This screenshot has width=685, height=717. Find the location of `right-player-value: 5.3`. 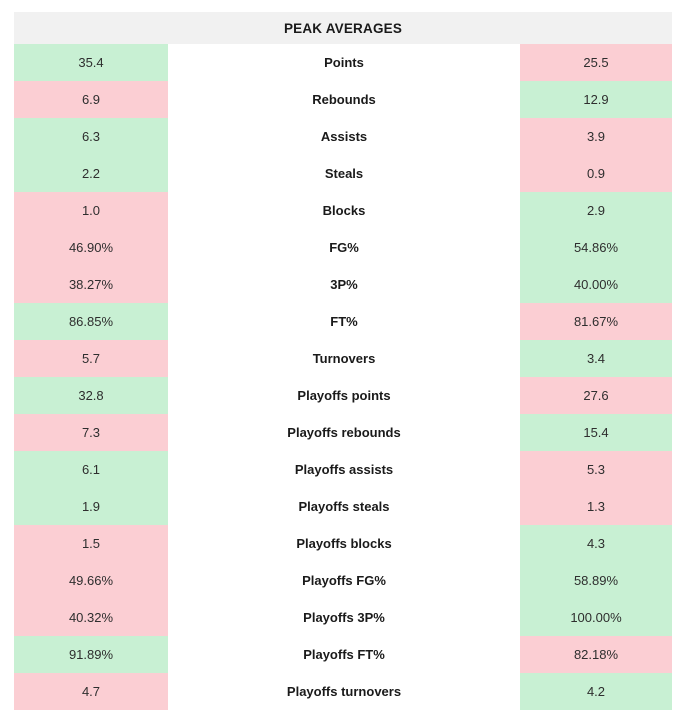

right-player-value: 5.3 is located at coordinates (596, 469).